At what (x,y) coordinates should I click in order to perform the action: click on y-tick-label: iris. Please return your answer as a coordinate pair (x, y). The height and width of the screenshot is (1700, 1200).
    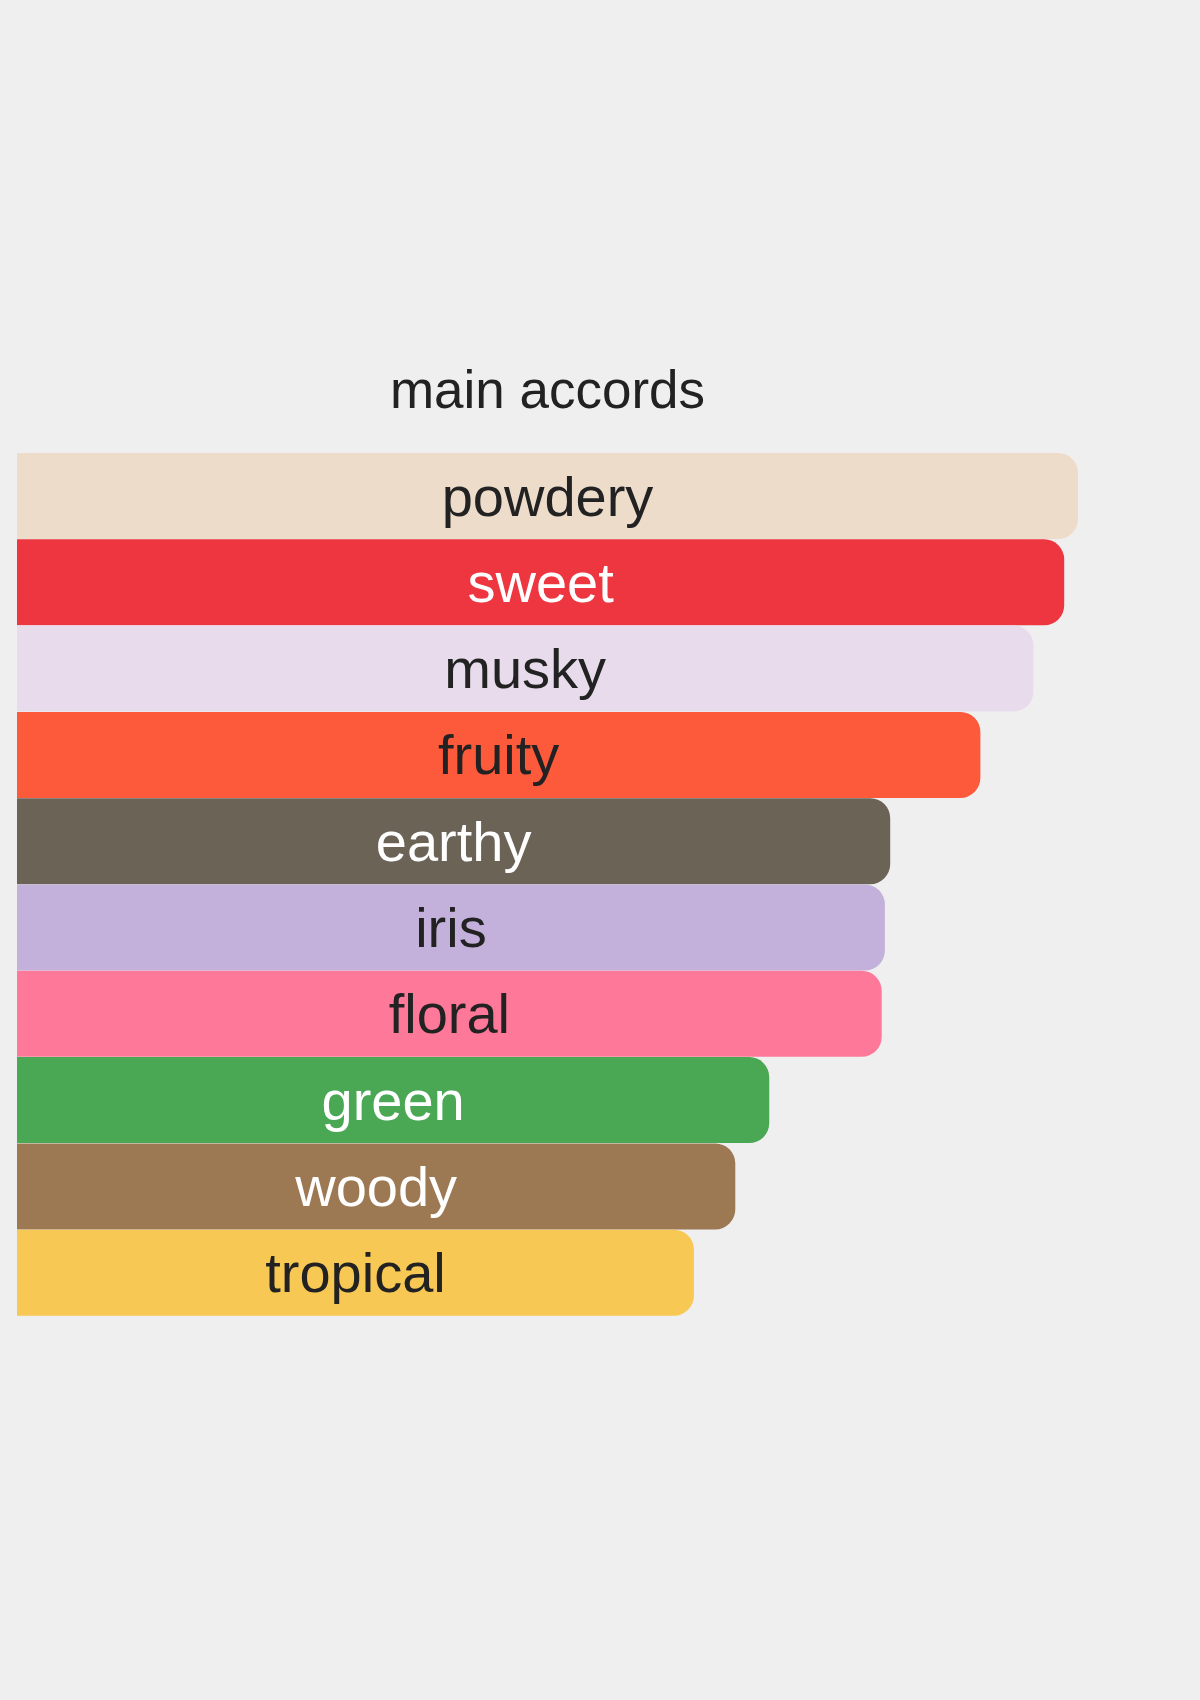
    Looking at the image, I should click on (451, 927).